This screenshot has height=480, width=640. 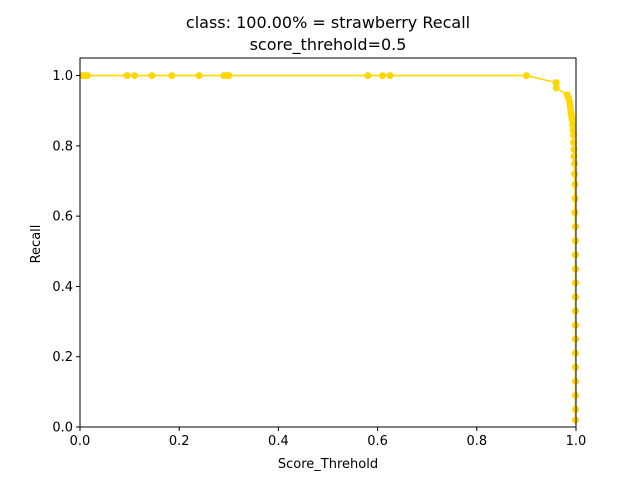 I want to click on x-axis-label: Score_Threhold, so click(x=328, y=464).